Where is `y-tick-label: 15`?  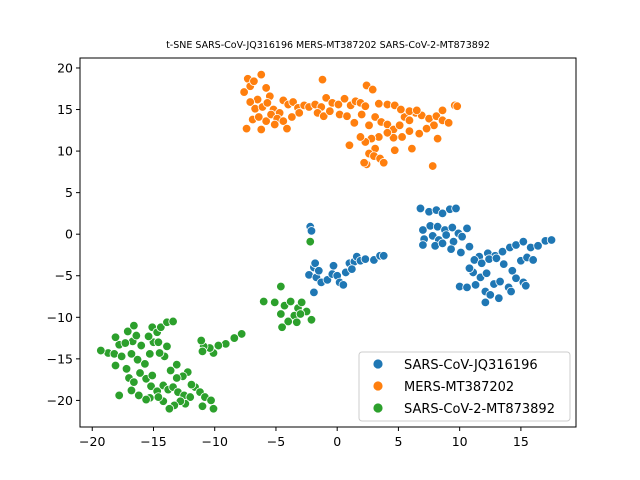 y-tick-label: 15 is located at coordinates (65, 109).